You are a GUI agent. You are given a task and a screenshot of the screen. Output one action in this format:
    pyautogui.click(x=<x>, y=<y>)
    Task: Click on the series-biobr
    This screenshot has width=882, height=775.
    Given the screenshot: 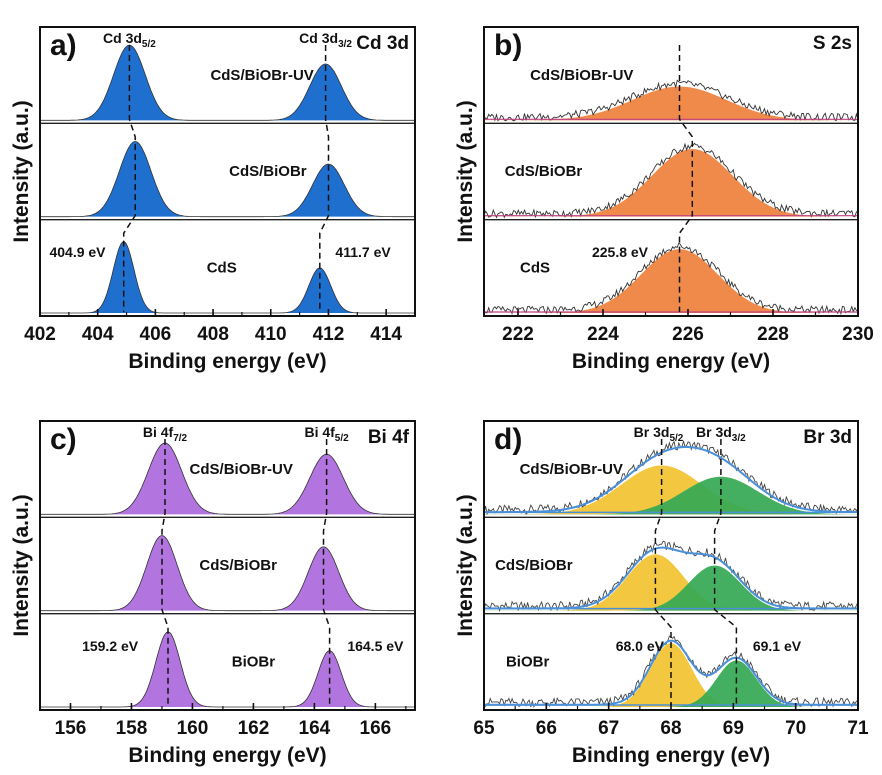 What is the action you would take?
    pyautogui.click(x=227, y=669)
    